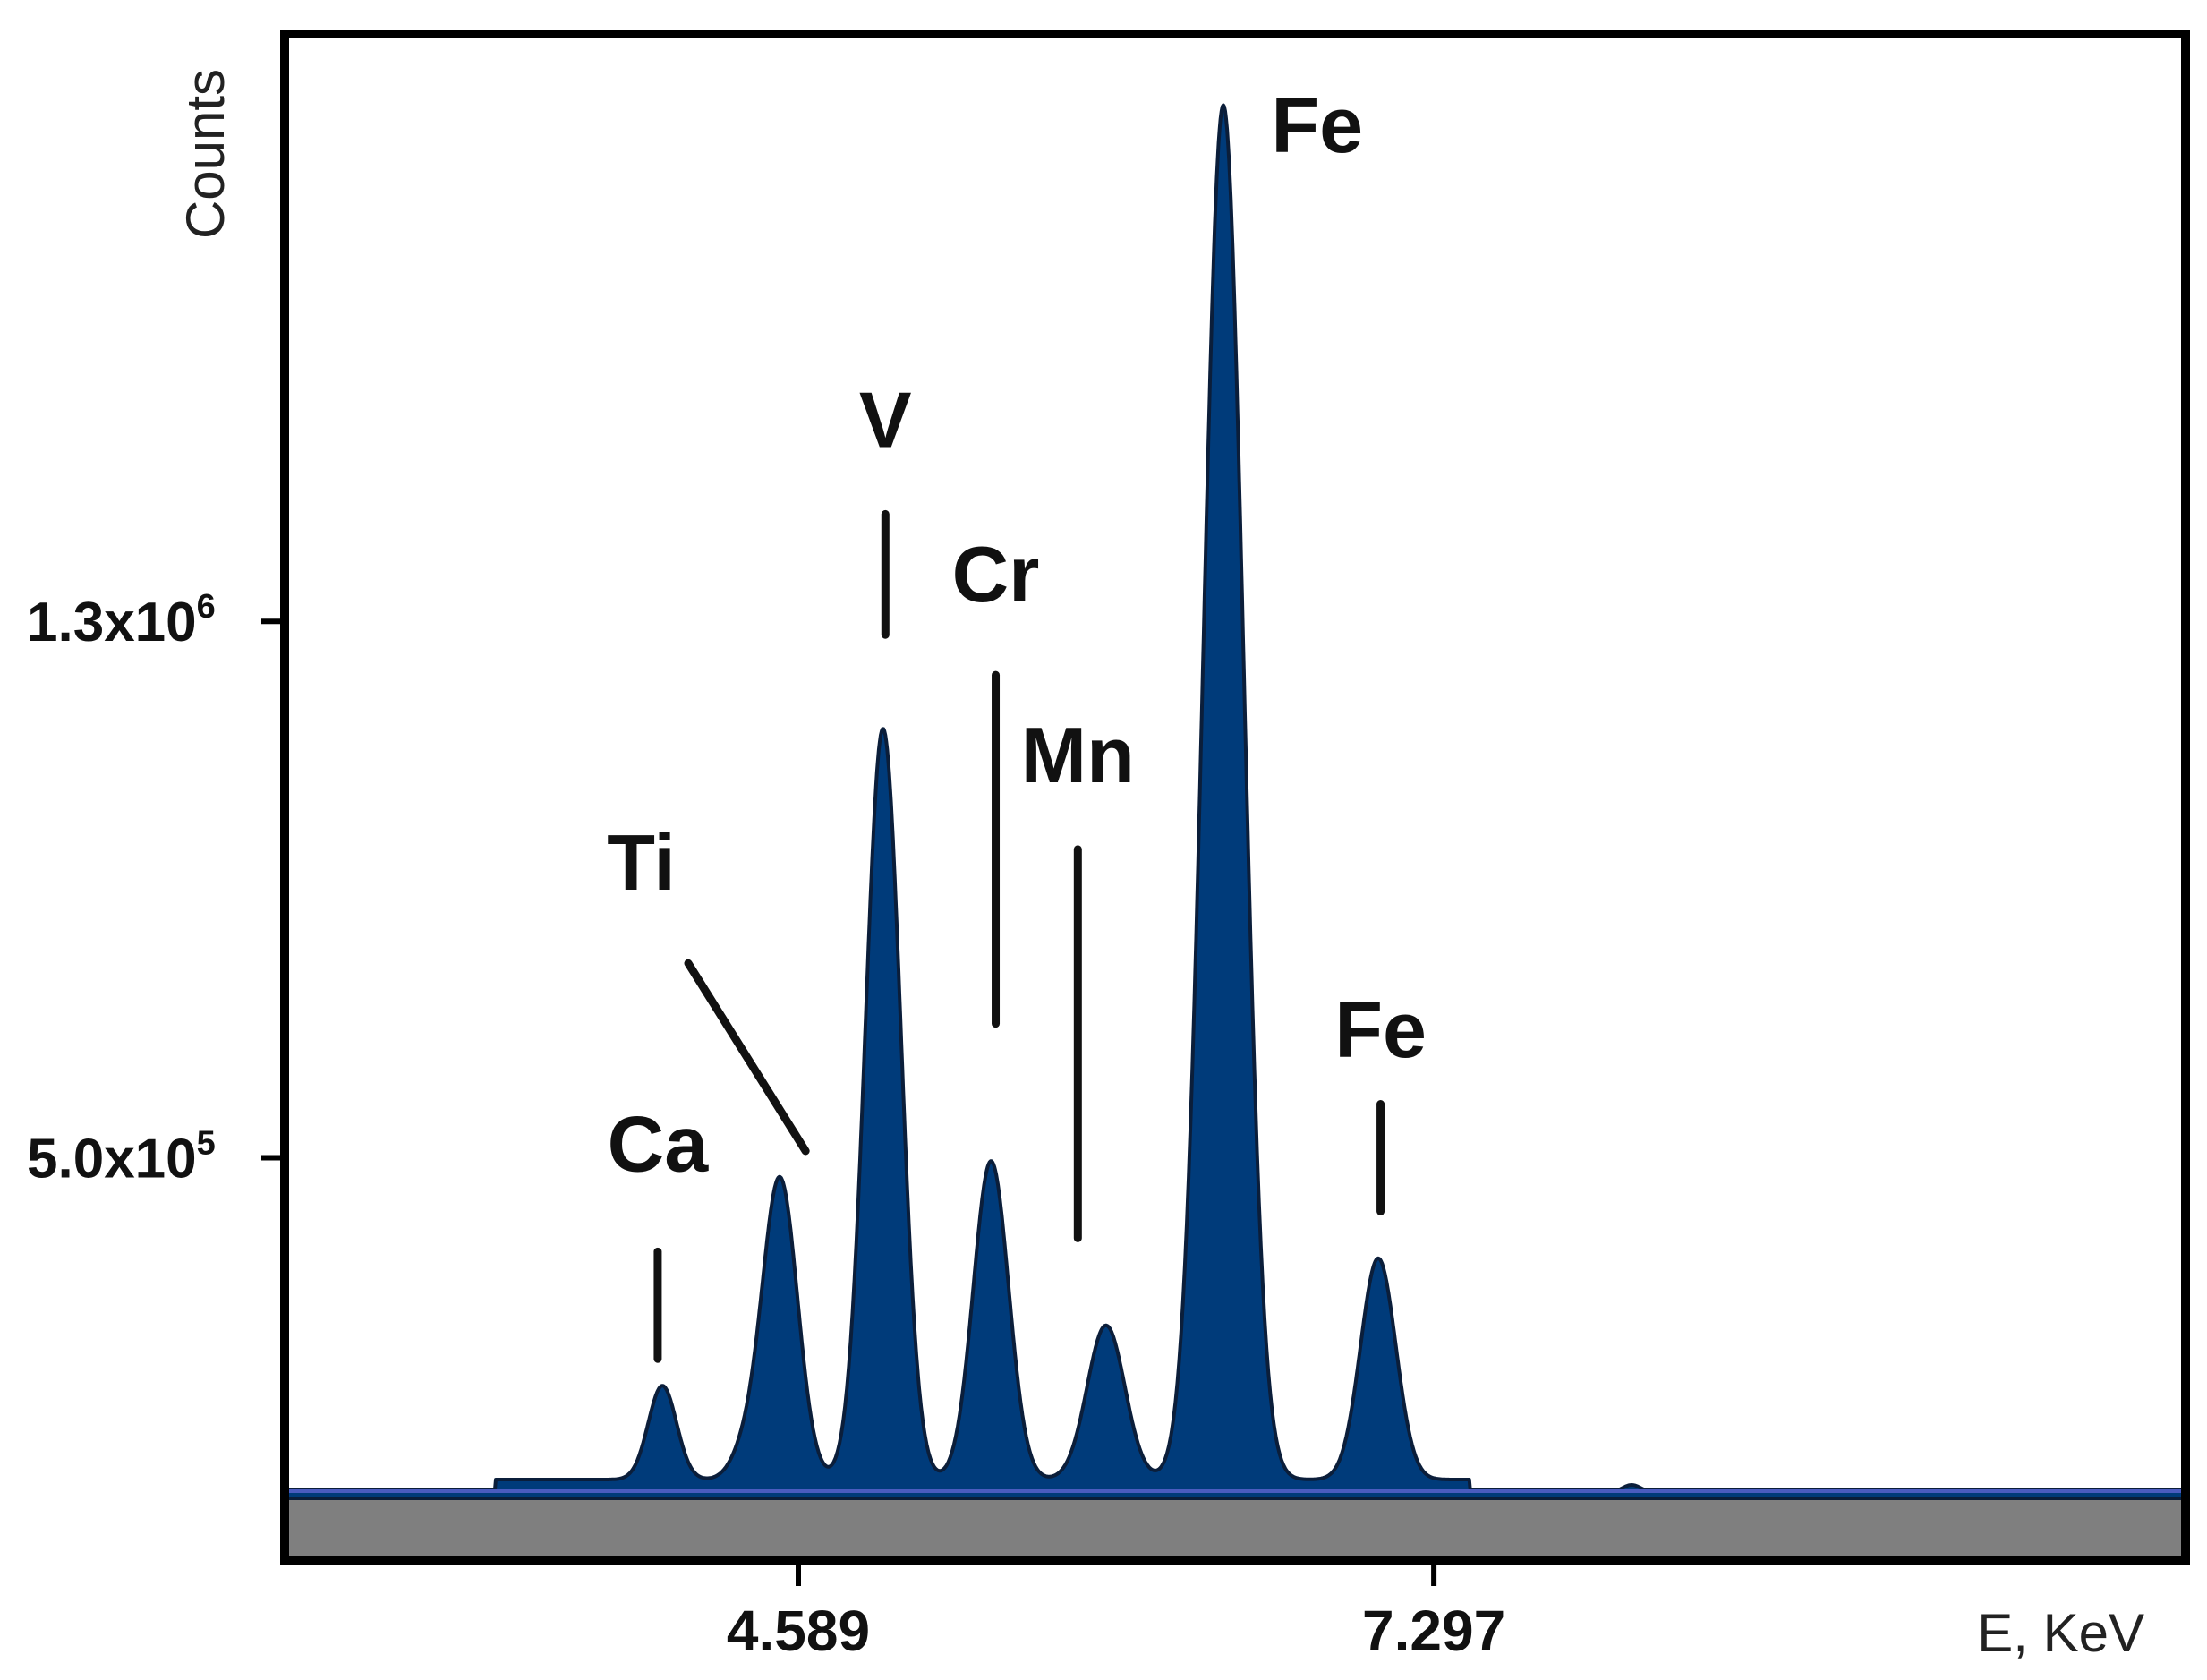 The height and width of the screenshot is (1680, 2207). What do you see at coordinates (121, 620) in the screenshot?
I see `y-tick-label: 1.3x106` at bounding box center [121, 620].